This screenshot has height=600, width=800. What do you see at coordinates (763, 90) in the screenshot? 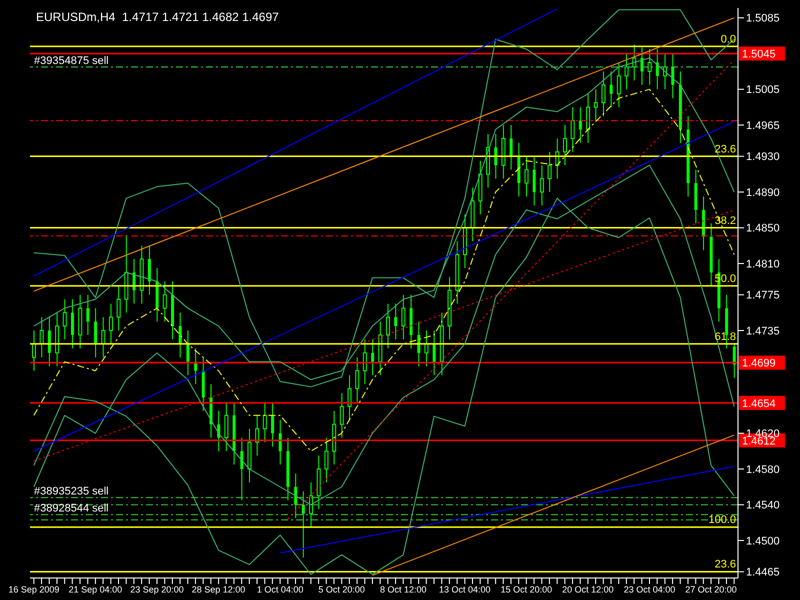
I see `y-tick-label: 1.5005` at bounding box center [763, 90].